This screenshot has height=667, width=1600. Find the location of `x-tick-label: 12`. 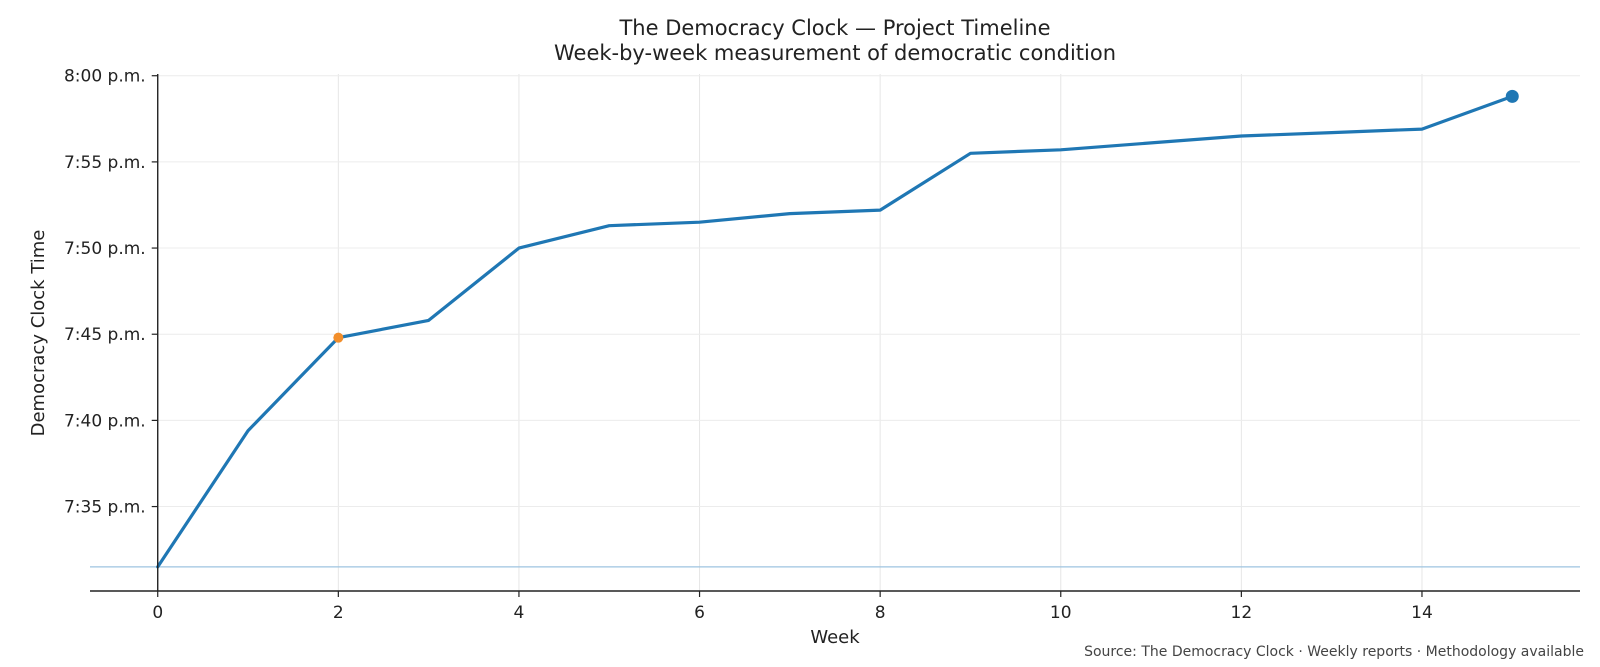

x-tick-label: 12 is located at coordinates (1242, 613).